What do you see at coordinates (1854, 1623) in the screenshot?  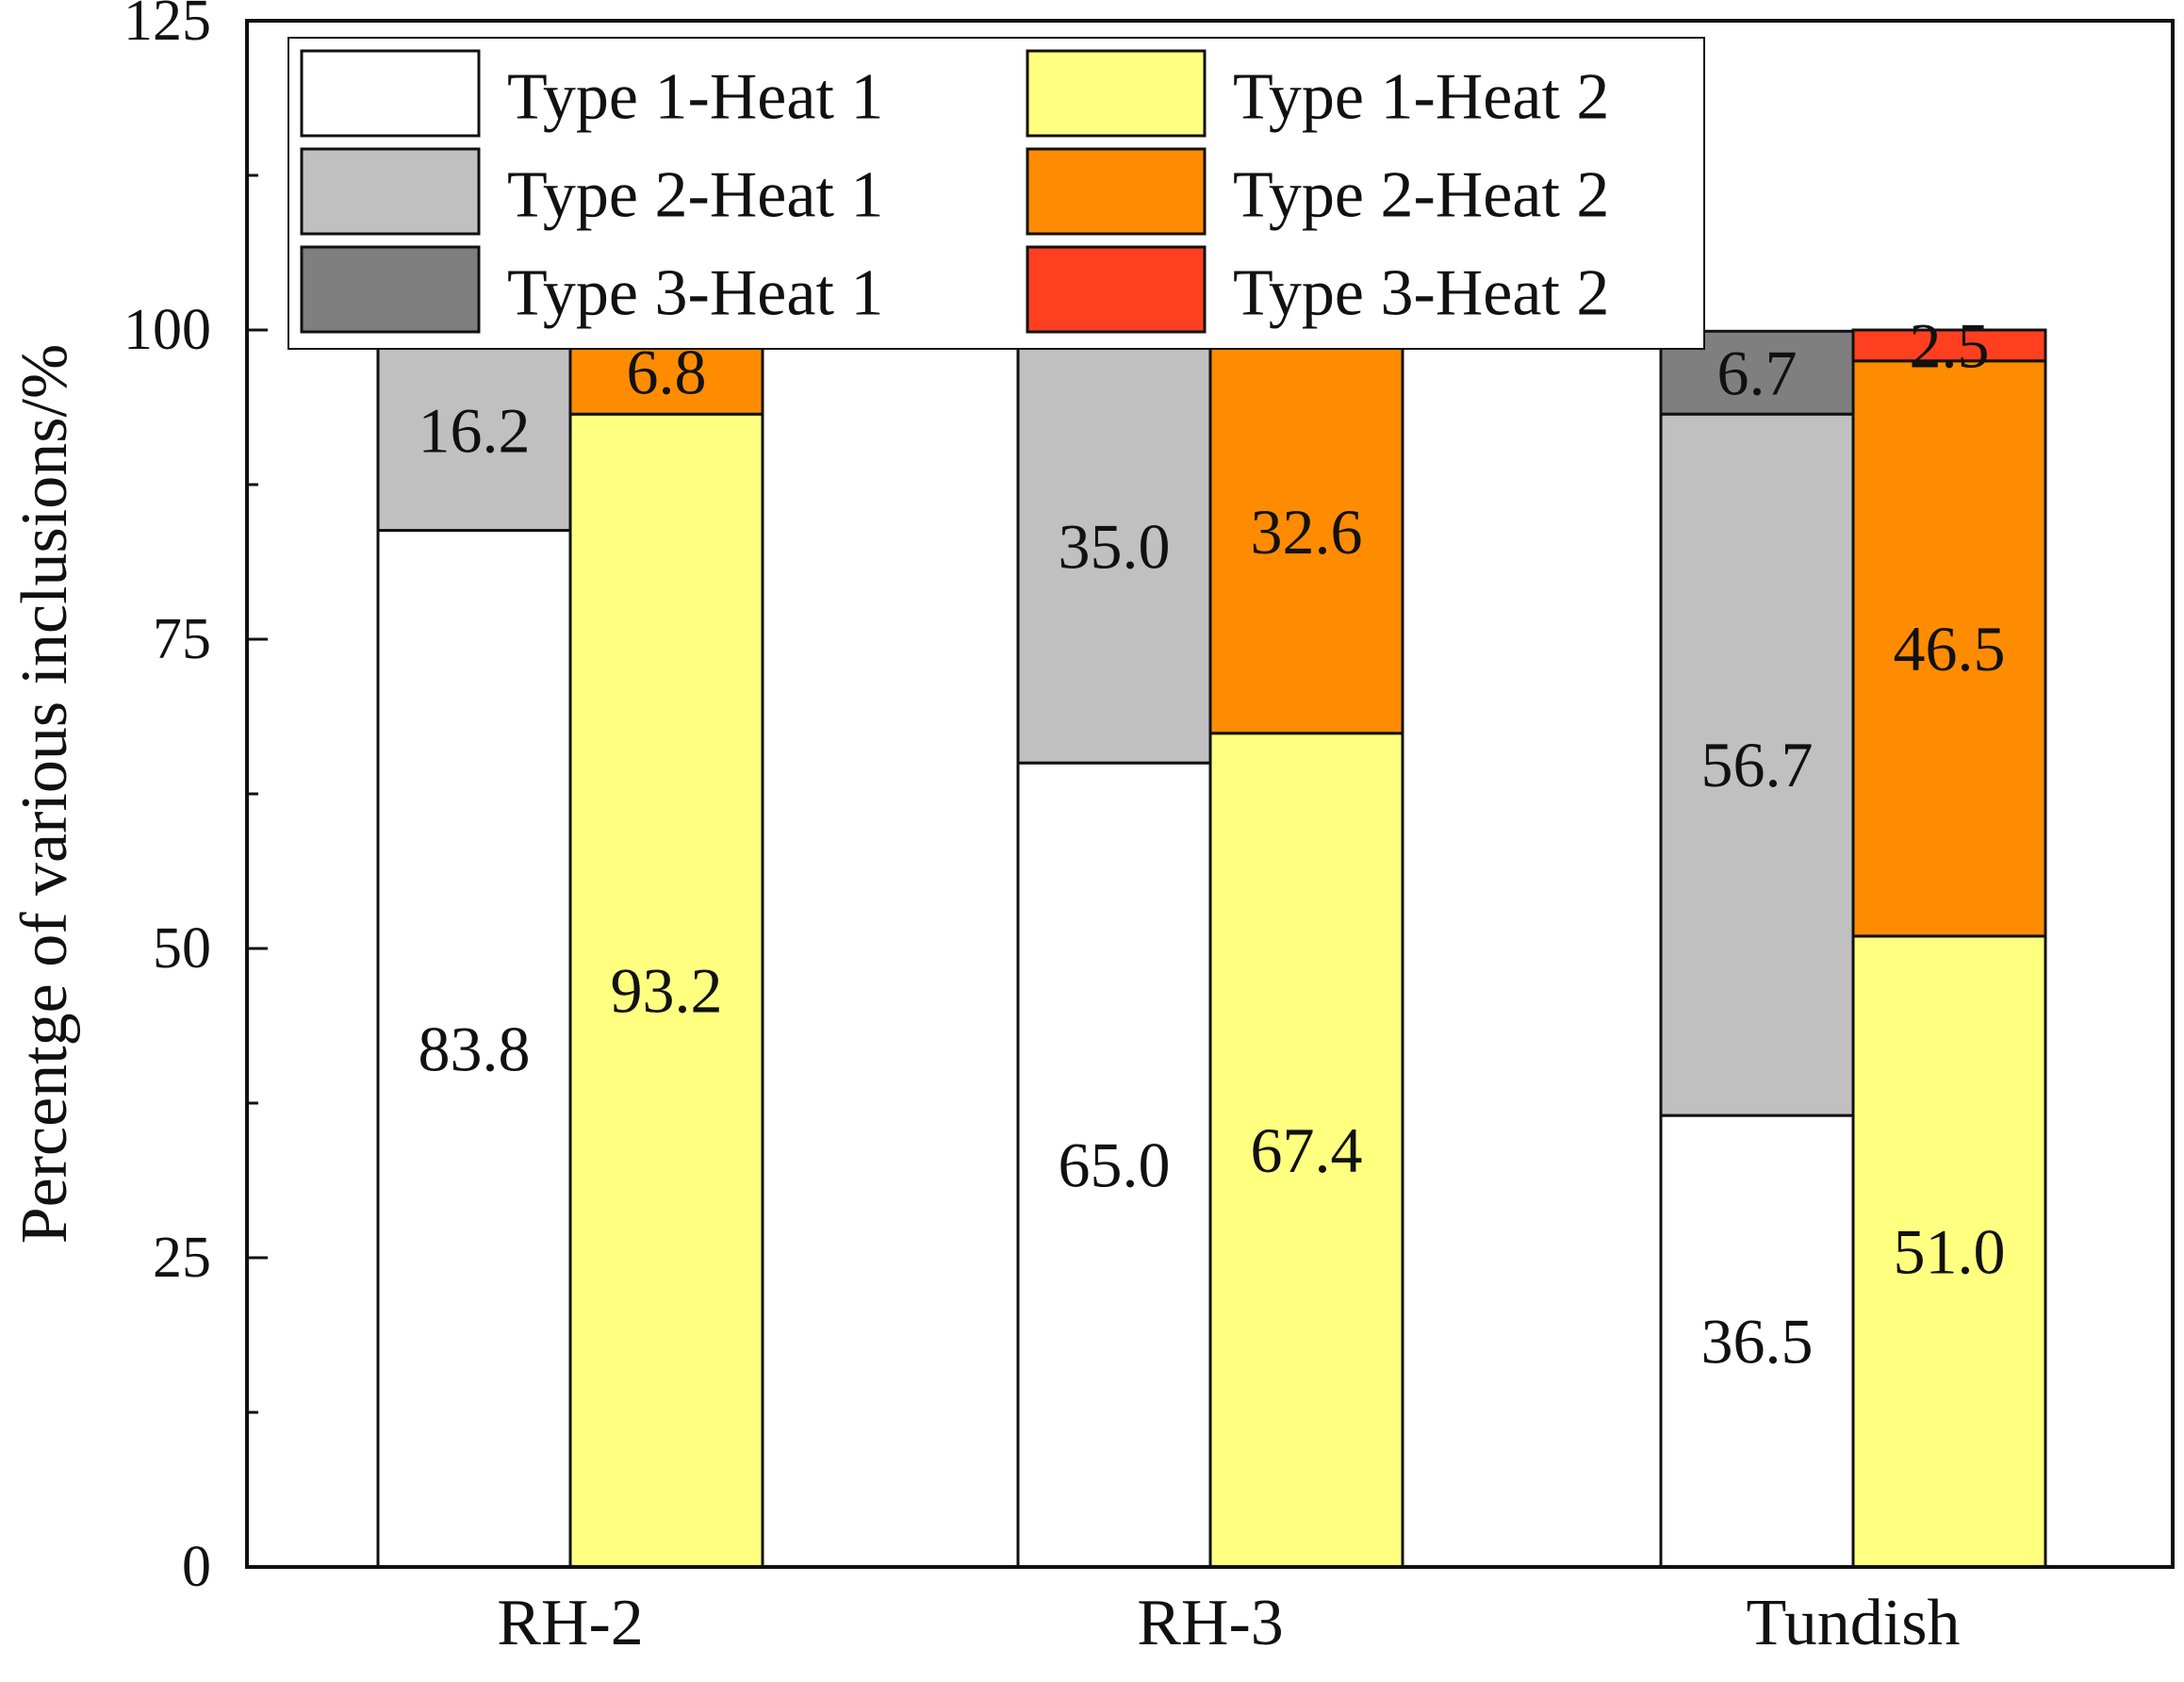 I see `x-tick-label-tundish: Tundish` at bounding box center [1854, 1623].